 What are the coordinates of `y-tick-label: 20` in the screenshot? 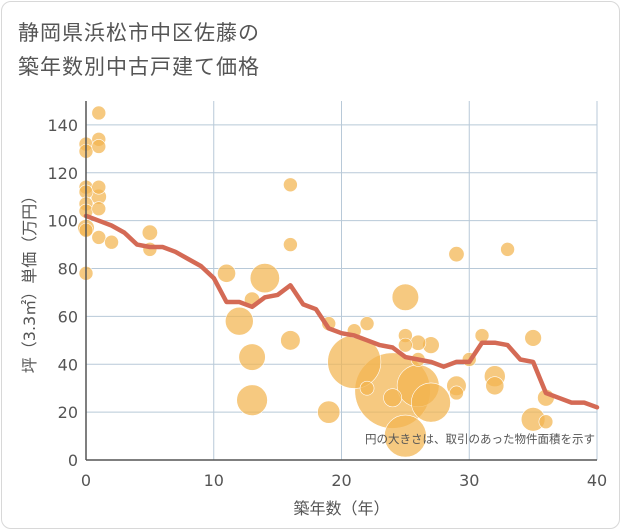 It's located at (68, 412).